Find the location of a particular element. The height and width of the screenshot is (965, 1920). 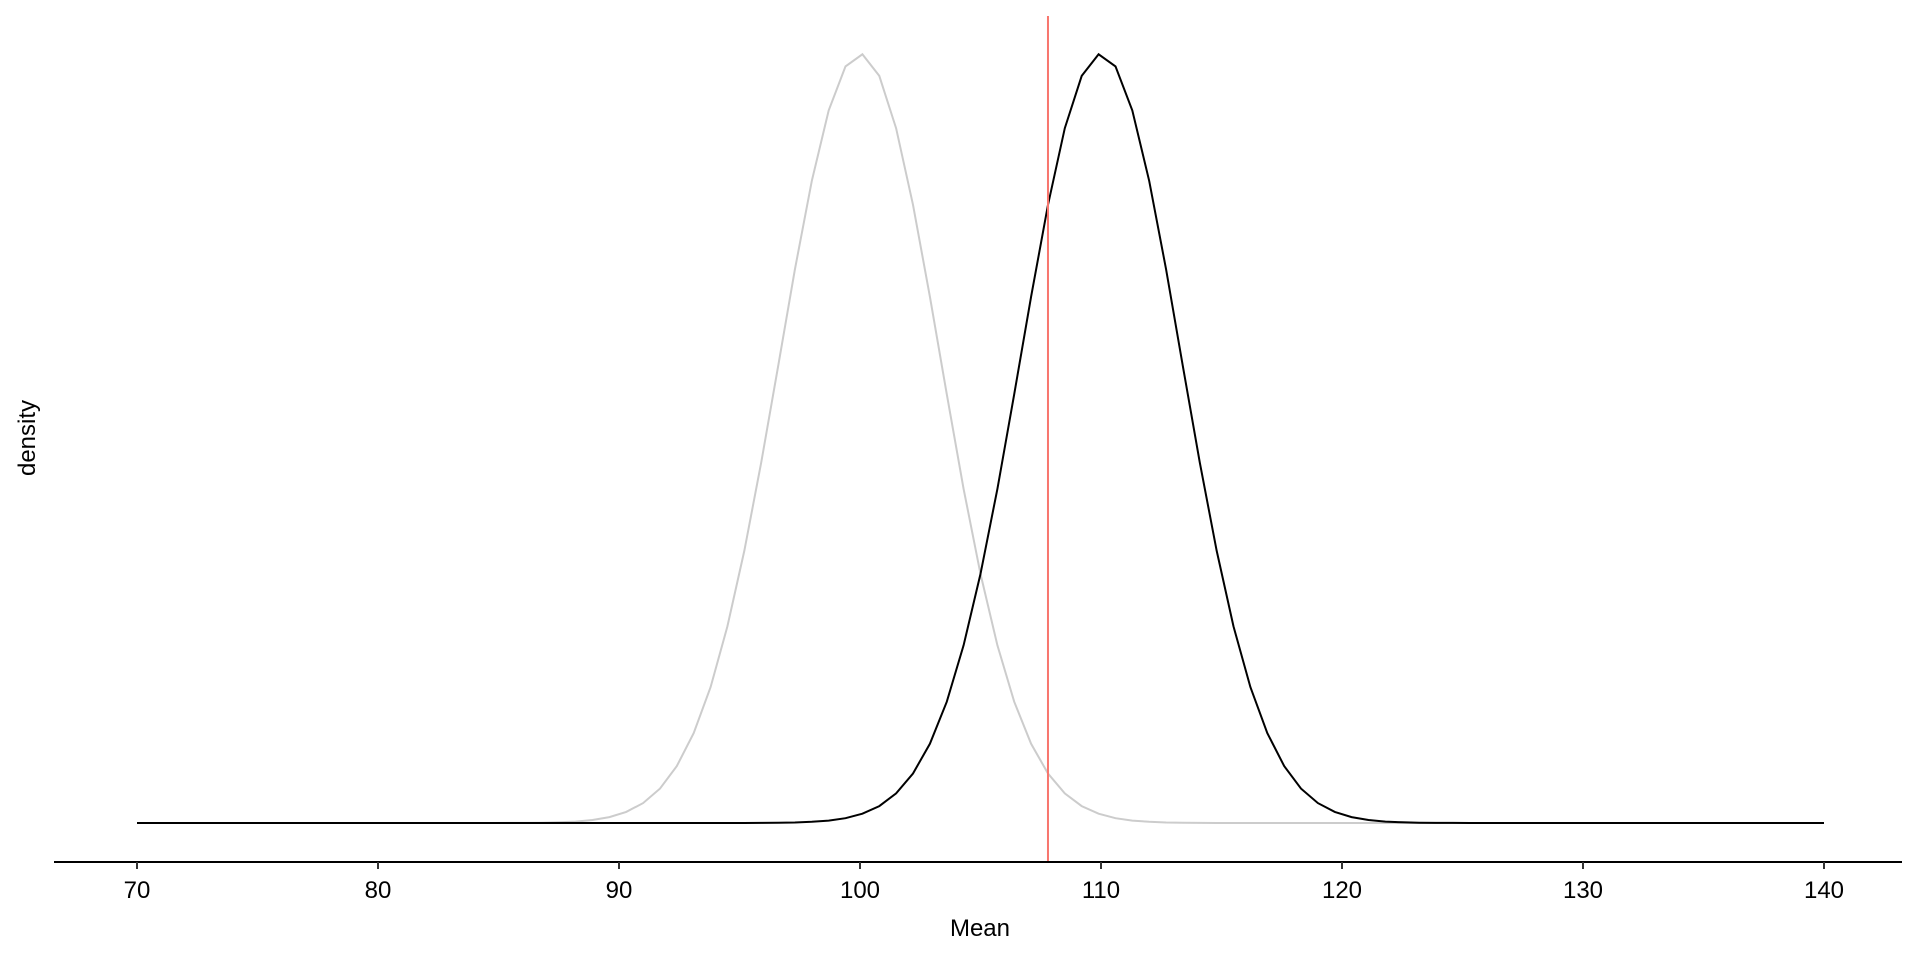

x-tick-label: 140 is located at coordinates (1824, 890).